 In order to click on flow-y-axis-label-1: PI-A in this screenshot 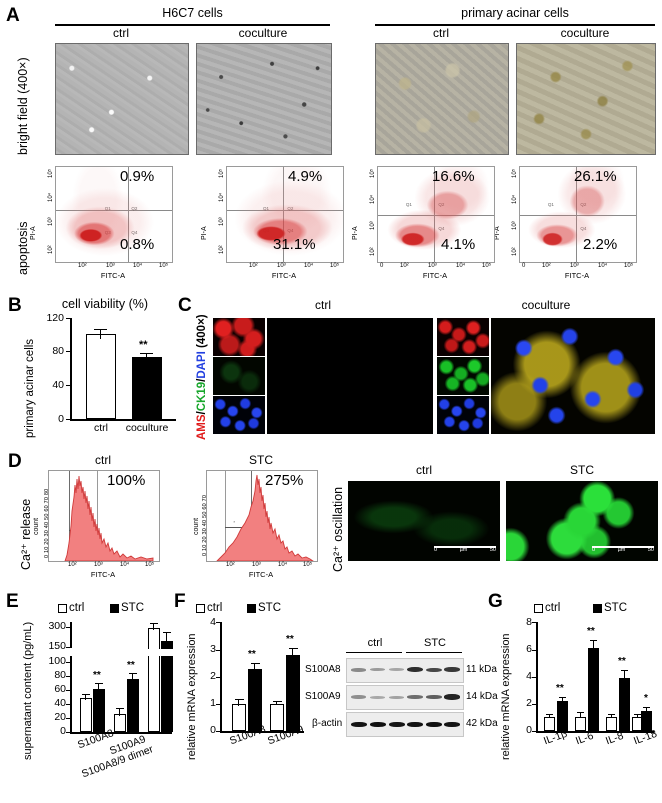, I will do `click(33, 233)`.